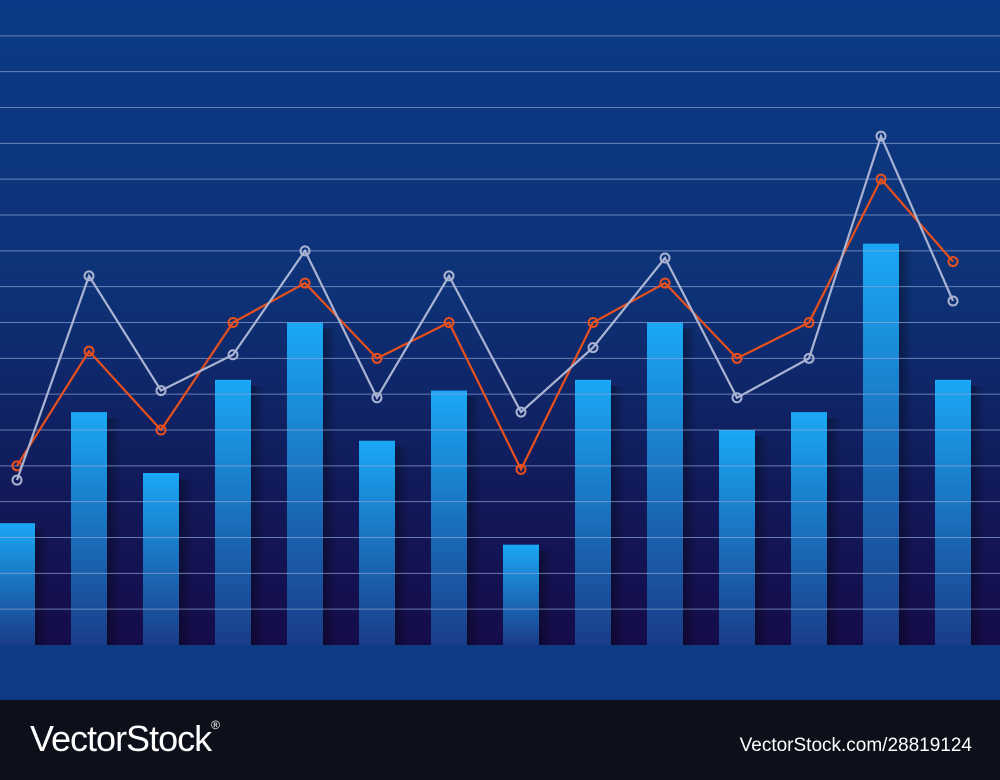 The height and width of the screenshot is (780, 1000). I want to click on registered-mark: ®, so click(215, 725).